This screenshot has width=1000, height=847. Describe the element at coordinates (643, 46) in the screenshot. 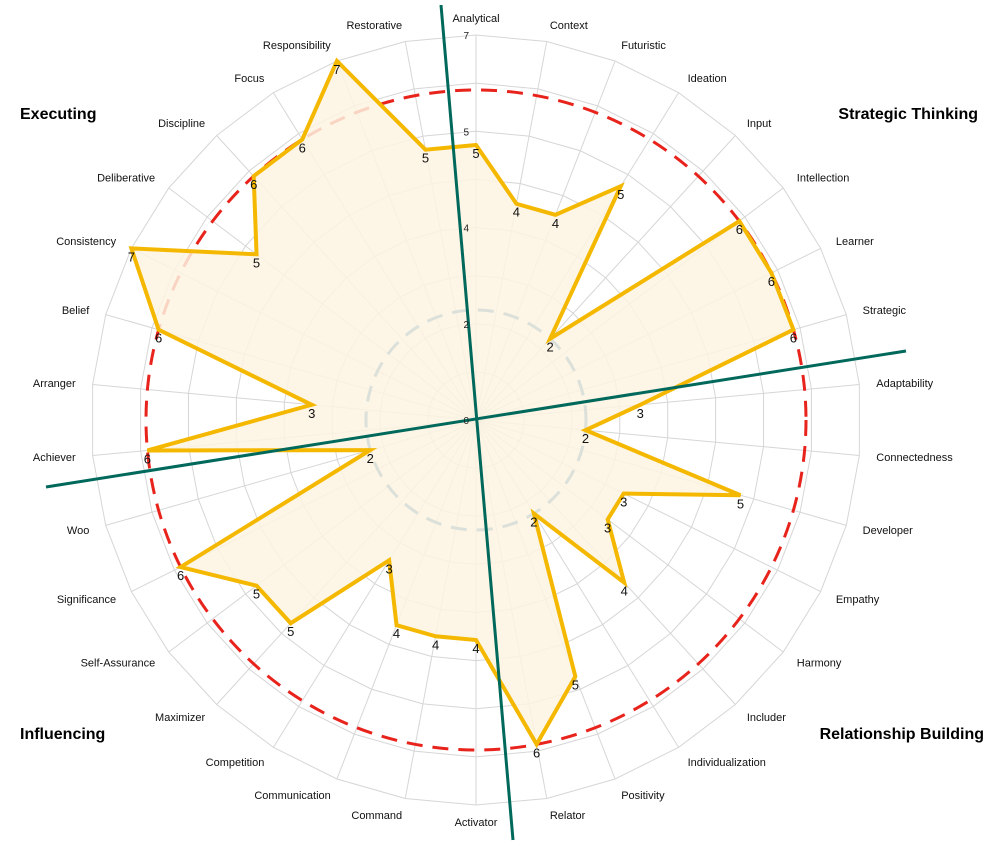

I see `axis-label: Futuristic` at that location.